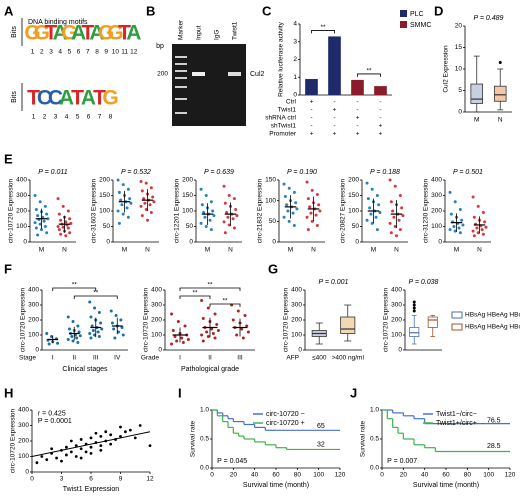 This screenshot has width=520, height=499. I want to click on logo-position: 4, so click(67, 117).